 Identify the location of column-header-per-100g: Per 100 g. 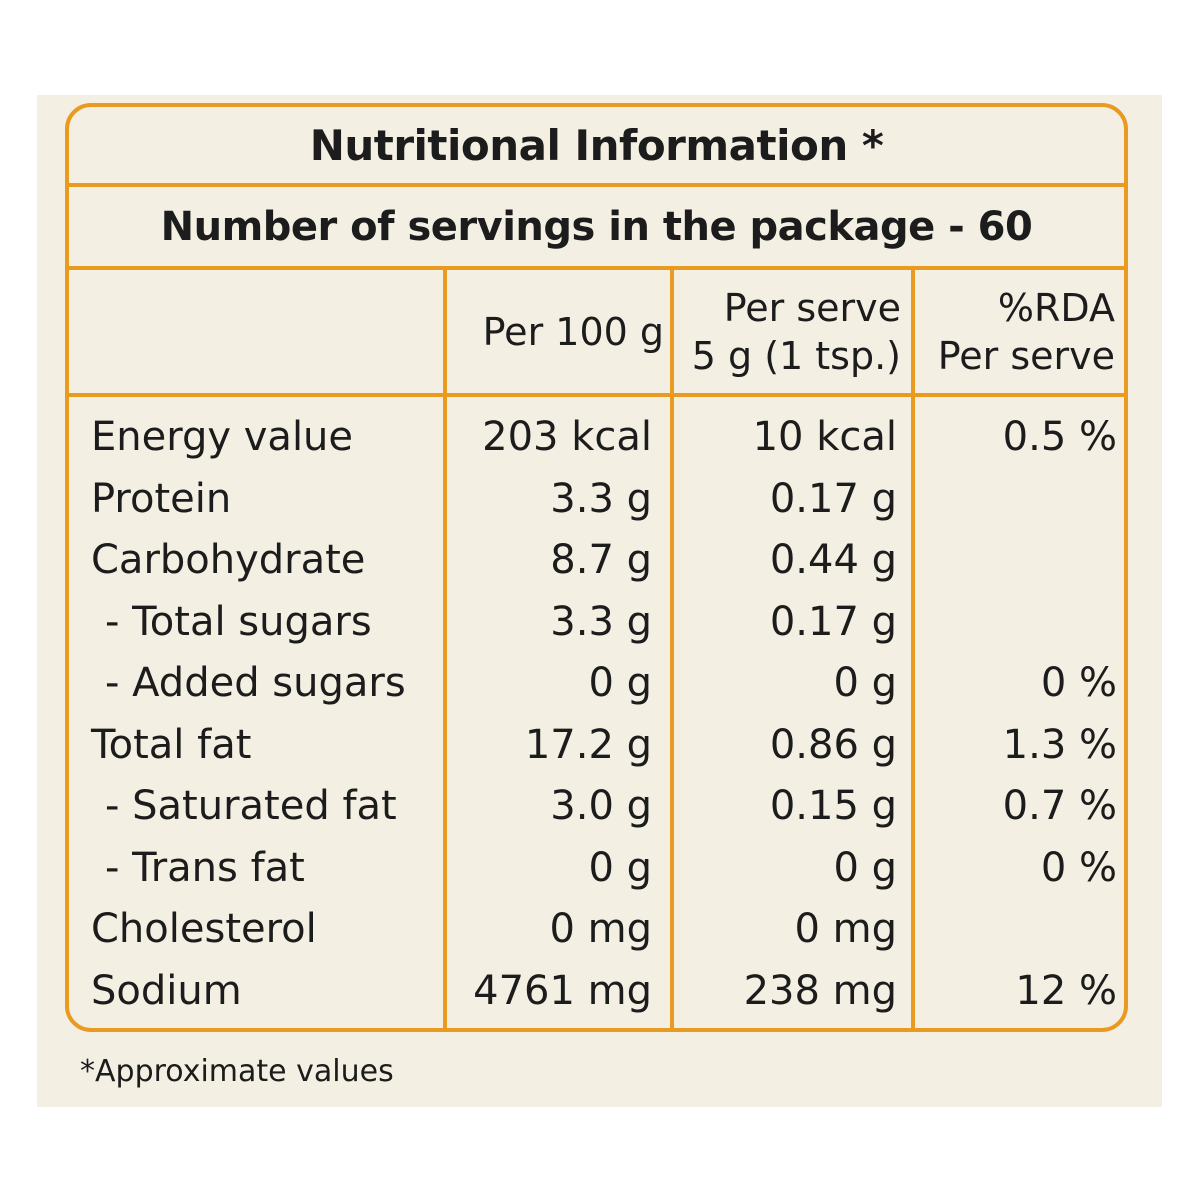
(555, 331).